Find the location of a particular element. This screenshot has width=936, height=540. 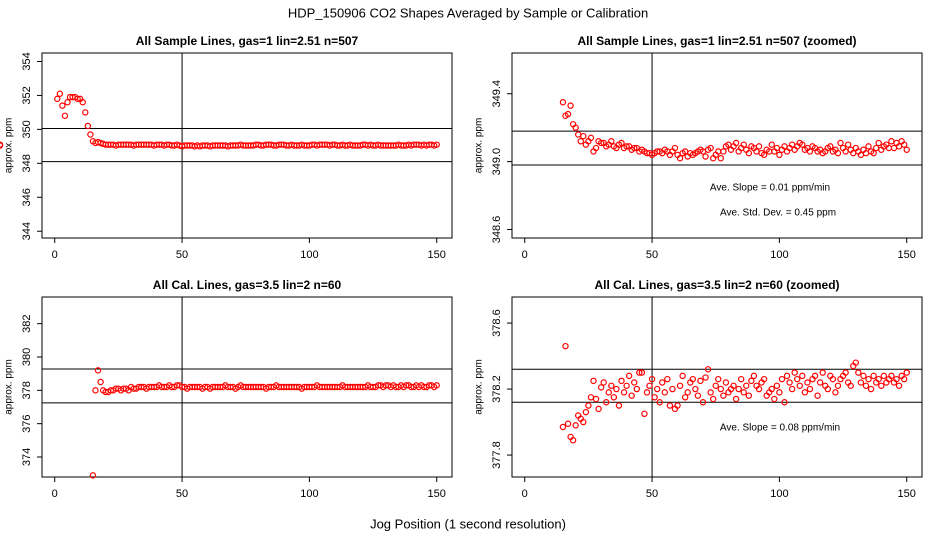

y-tick-label: 374 is located at coordinates (27, 457).